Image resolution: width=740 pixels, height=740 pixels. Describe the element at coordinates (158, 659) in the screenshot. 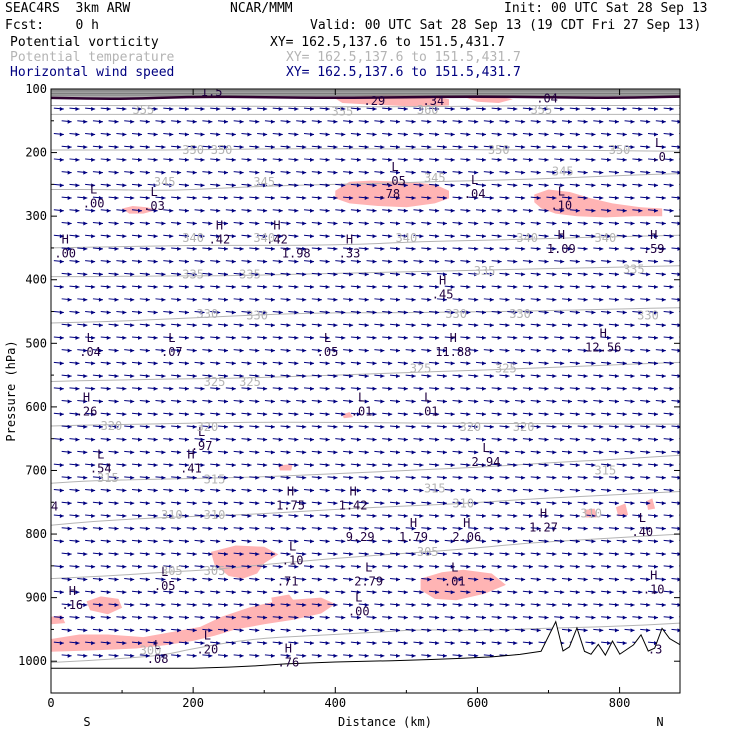

I see `pv-extremum-value: .08` at that location.